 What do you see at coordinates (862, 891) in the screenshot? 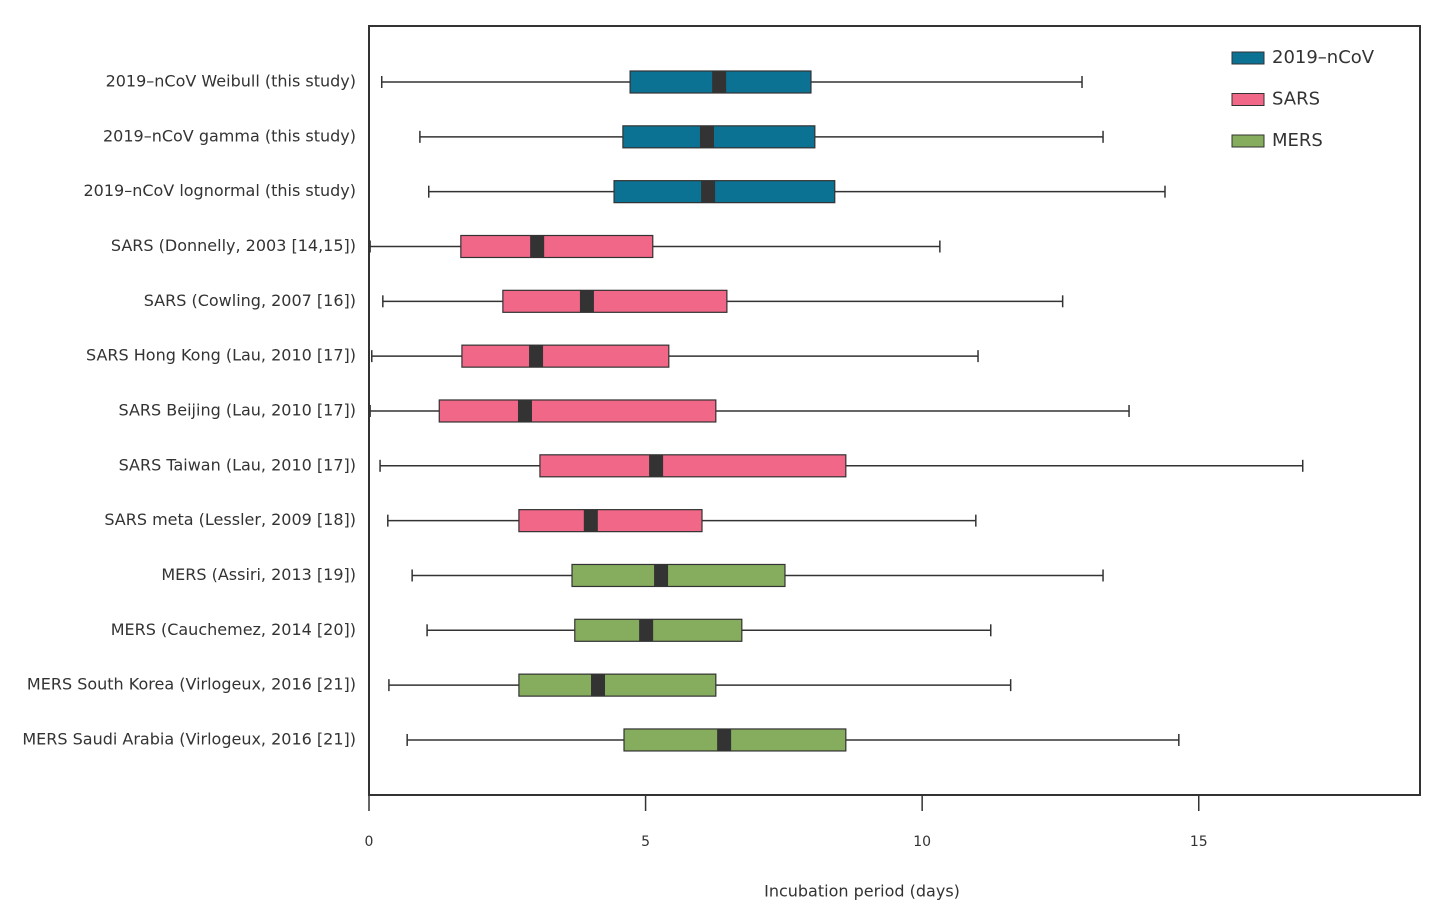
I see `x-axis-label: Incubation period (days)` at bounding box center [862, 891].